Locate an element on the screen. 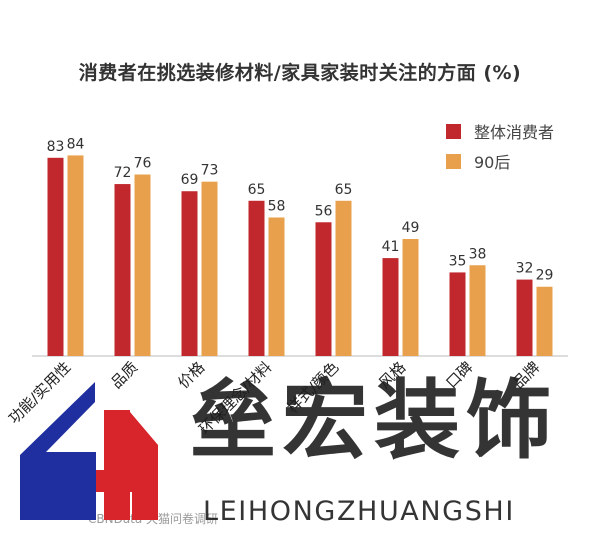 The width and height of the screenshot is (600, 545). data-label-90s-7: 29 is located at coordinates (545, 276).